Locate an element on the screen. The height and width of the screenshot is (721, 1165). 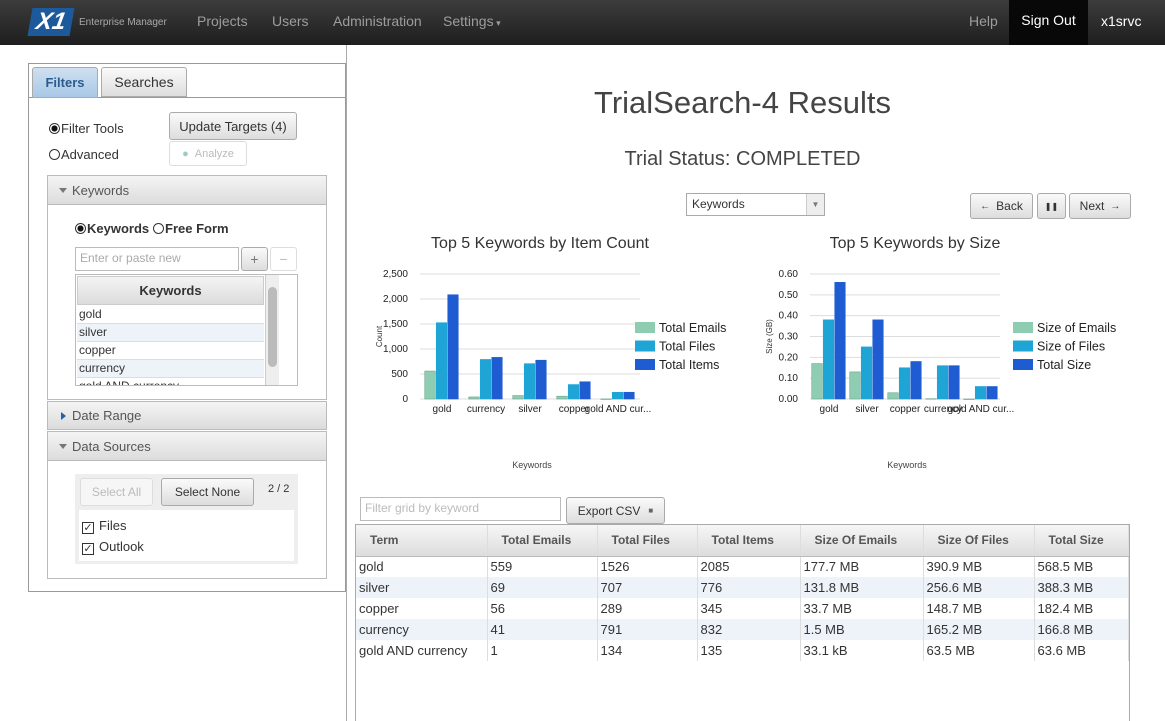
list-item: silver is located at coordinates (170, 333).